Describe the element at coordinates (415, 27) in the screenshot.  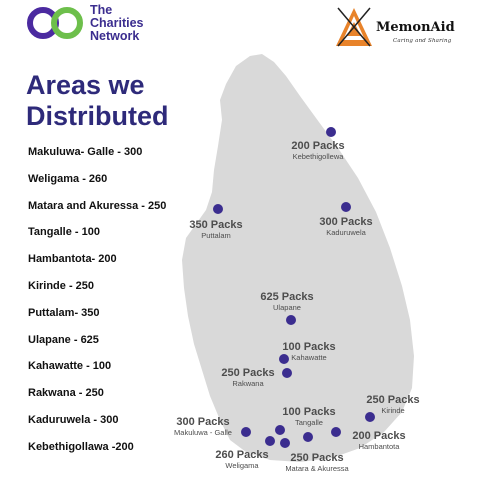
I see `memonaid-name: MemonAid` at that location.